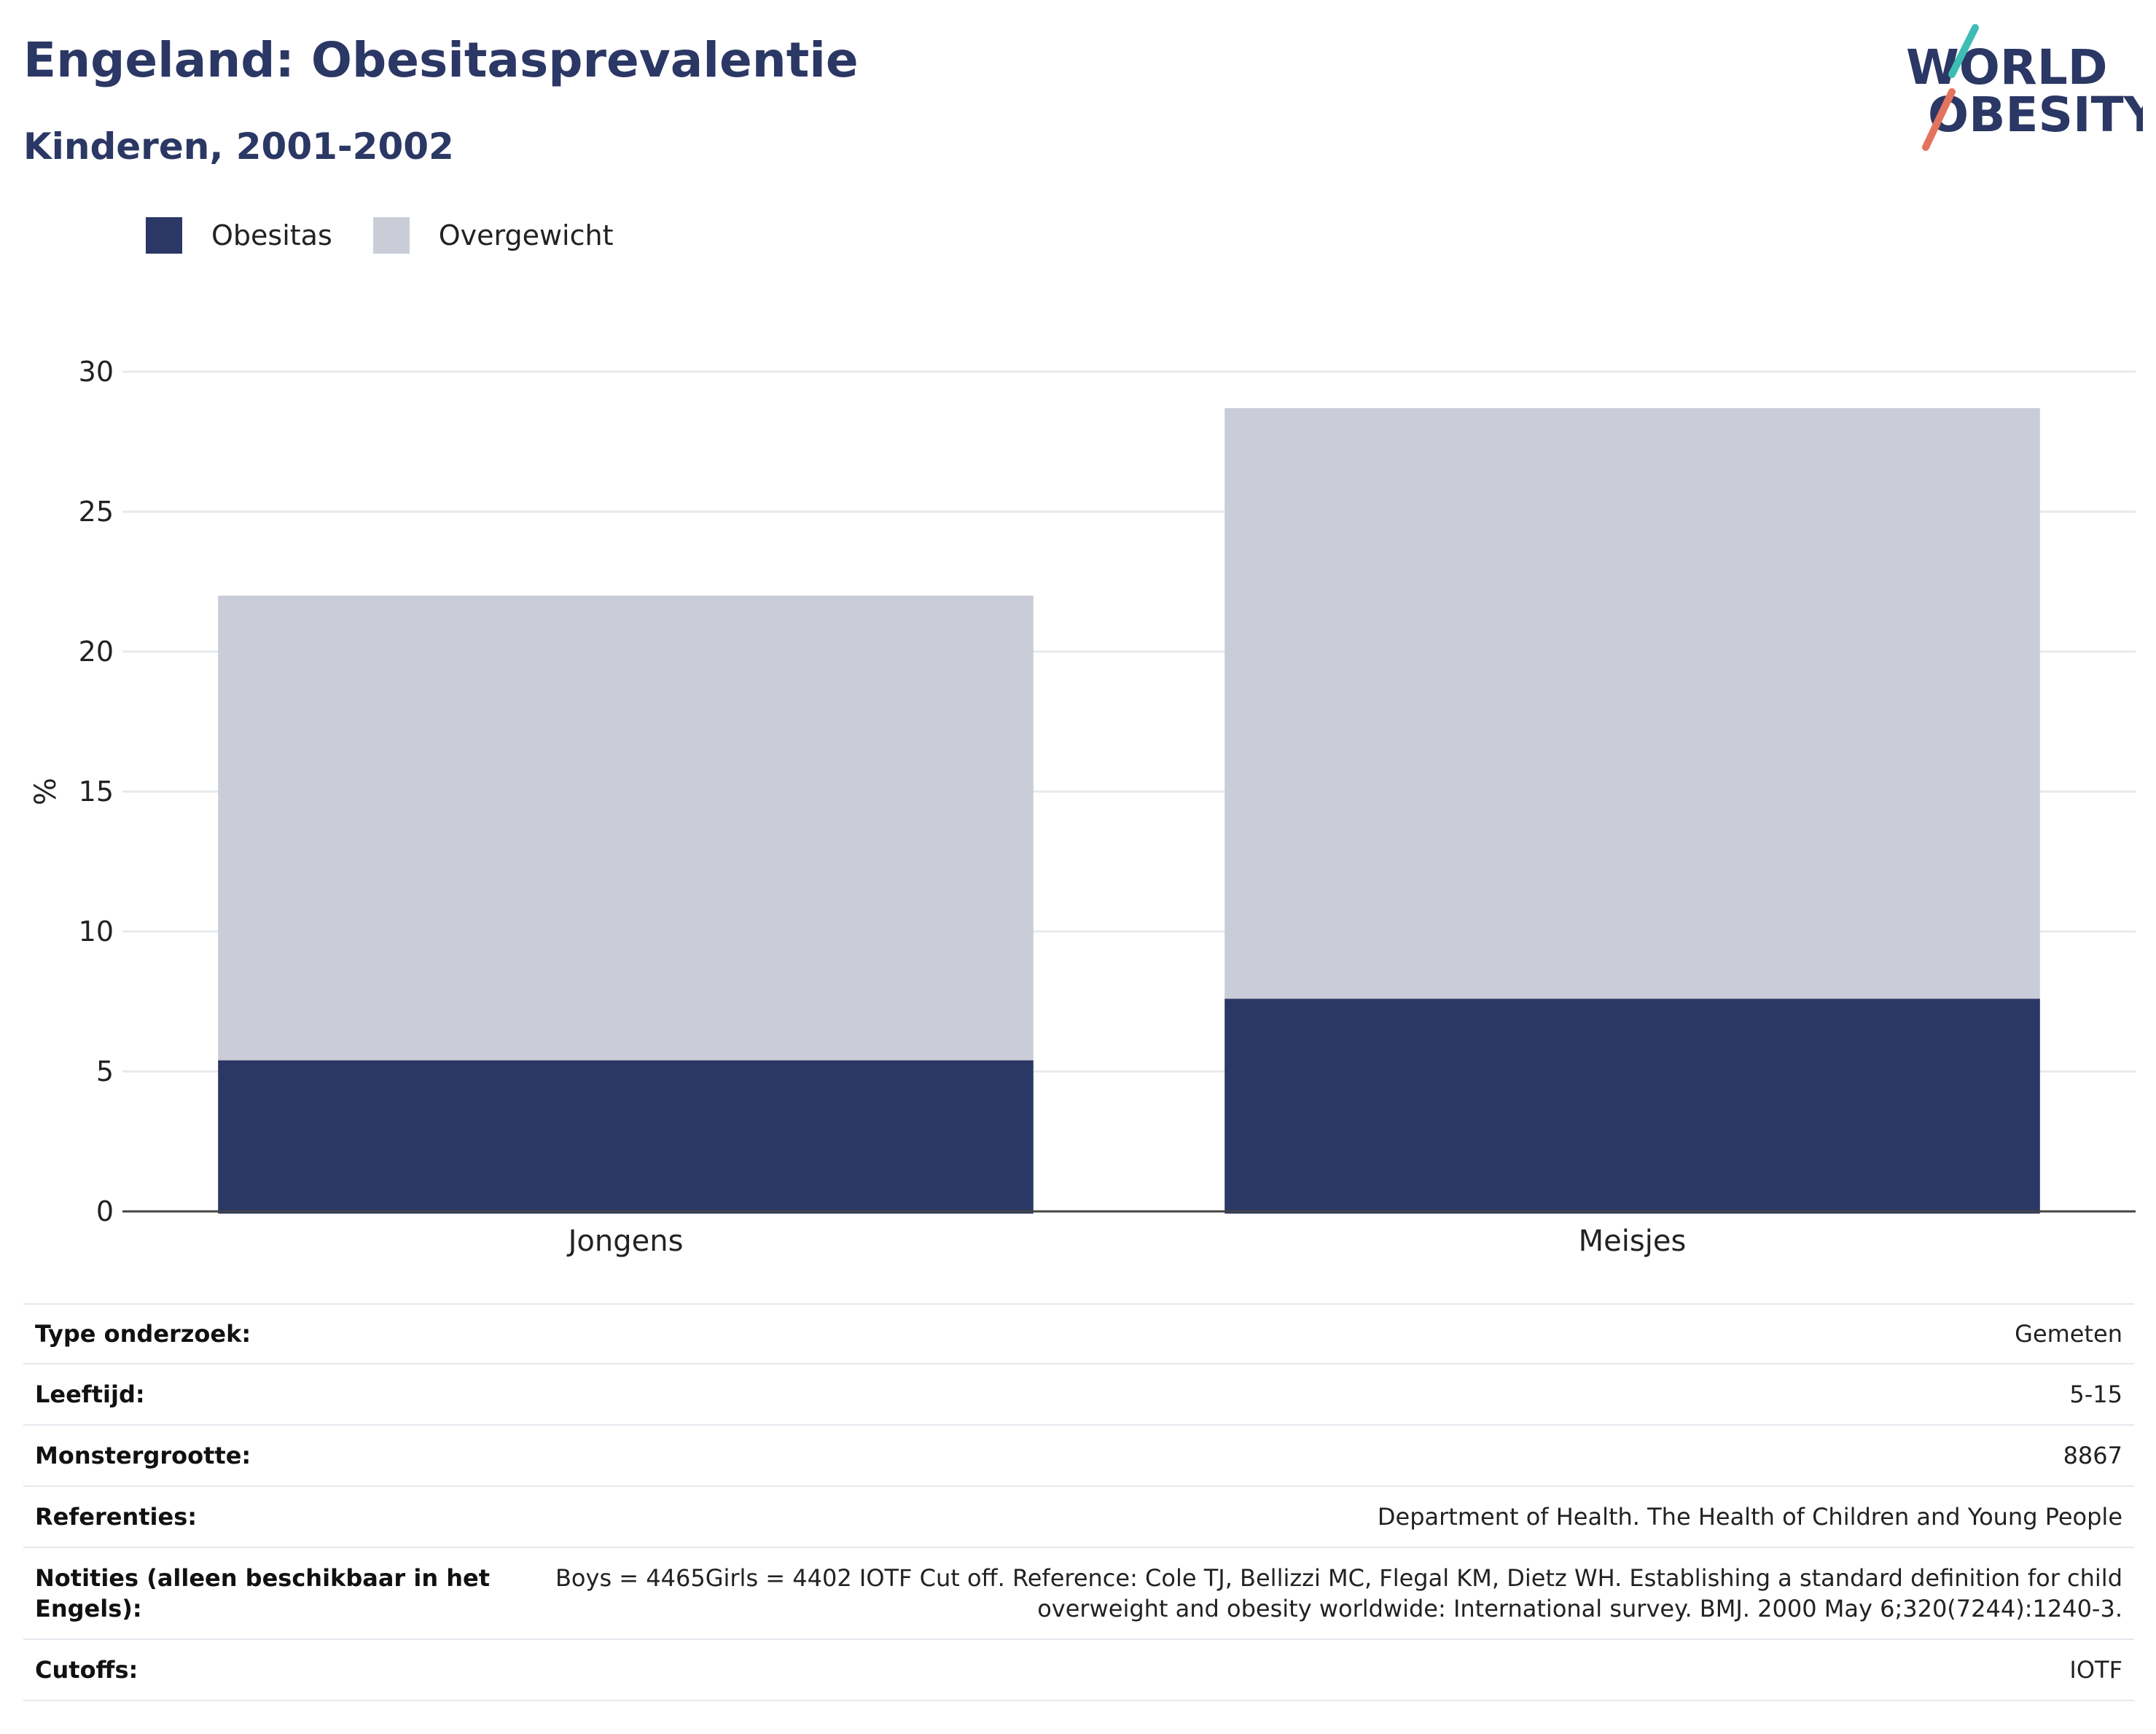 Image resolution: width=2156 pixels, height=1734 pixels. I want to click on bar-overgewicht-jongens, so click(626, 828).